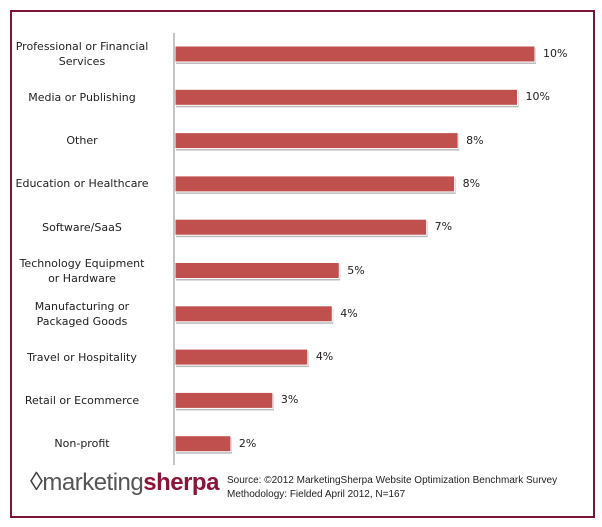 The width and height of the screenshot is (602, 527). I want to click on category-label-line: Services, so click(82, 61).